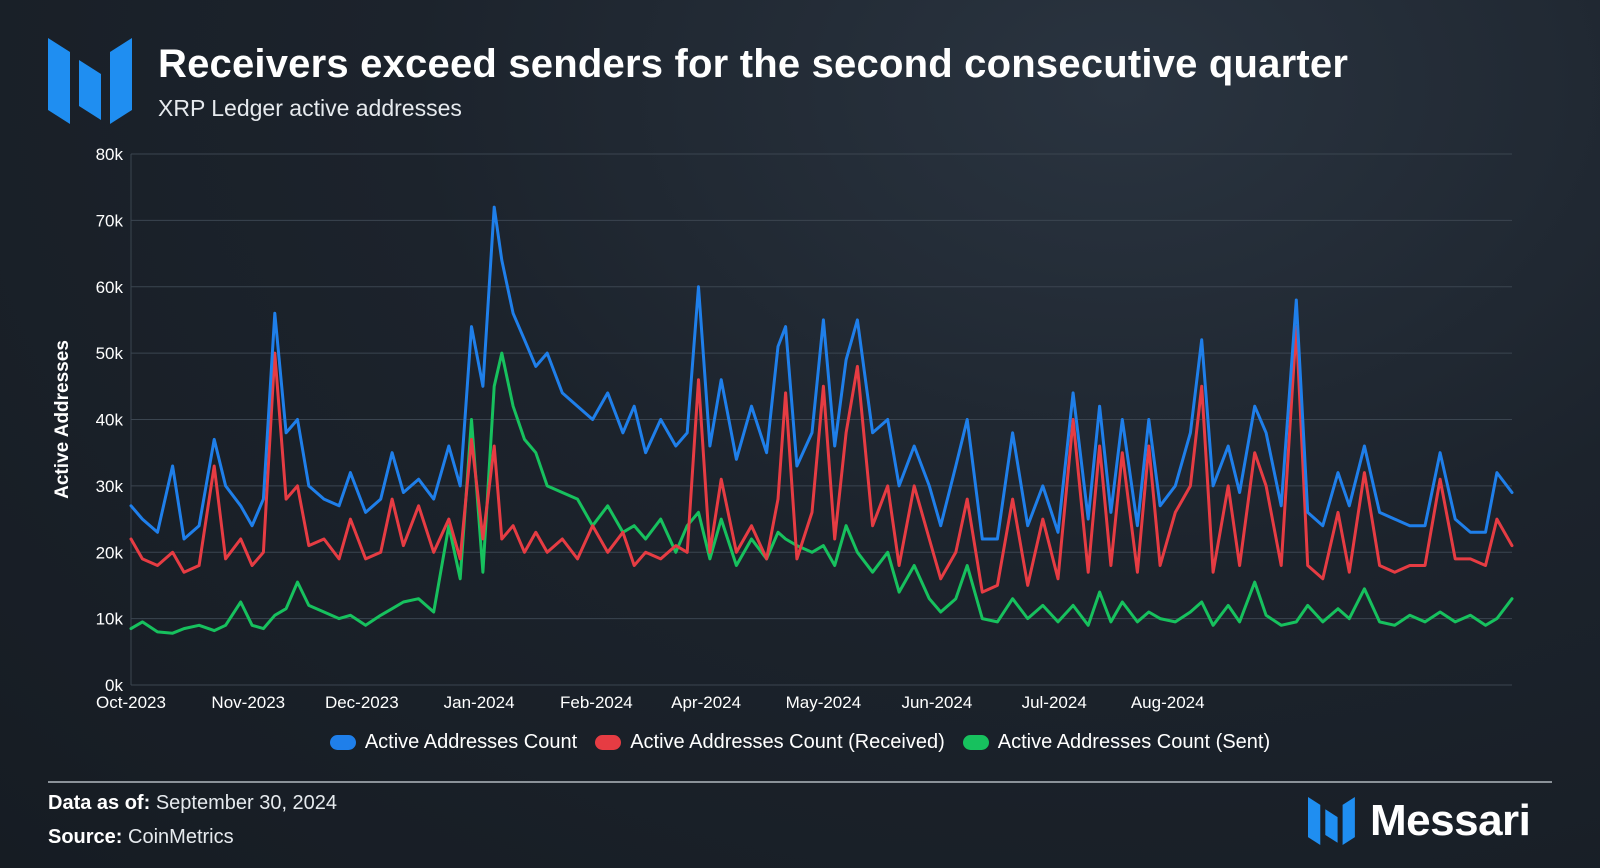 This screenshot has width=1600, height=868. What do you see at coordinates (110, 154) in the screenshot?
I see `y-tick-label: 80k` at bounding box center [110, 154].